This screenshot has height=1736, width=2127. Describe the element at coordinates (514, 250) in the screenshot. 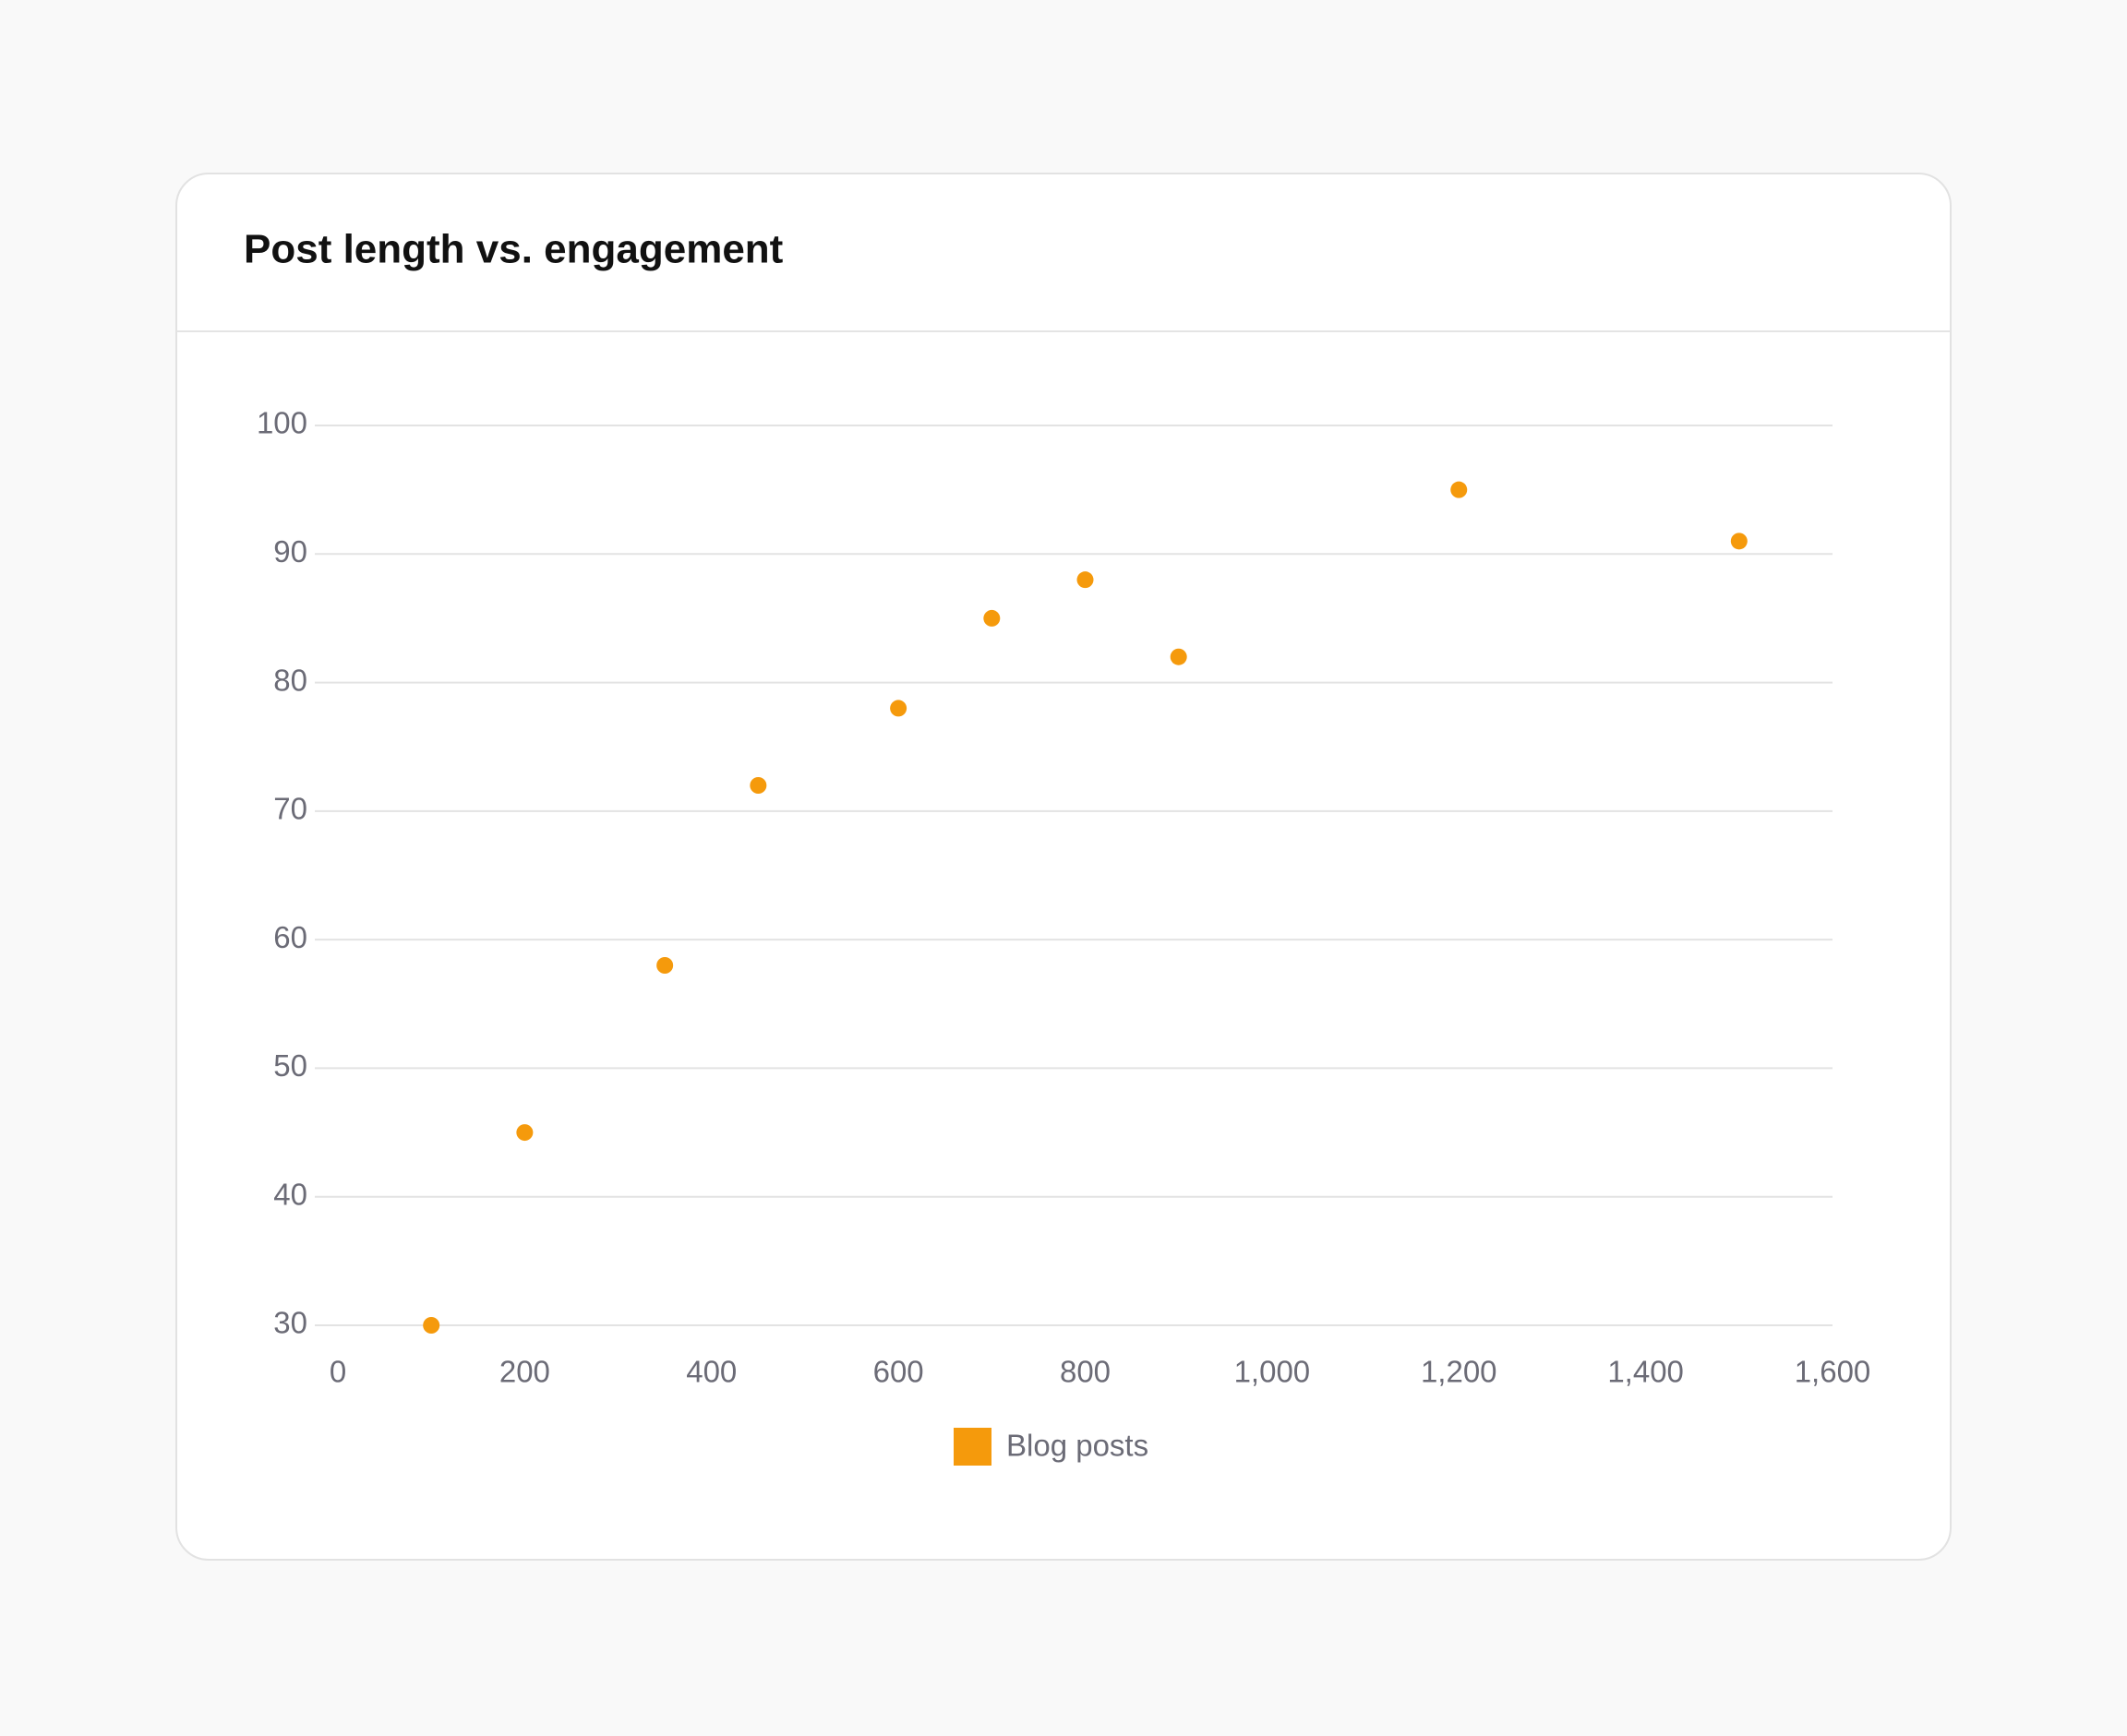

I see `chart-title: Post length vs. engagement` at that location.